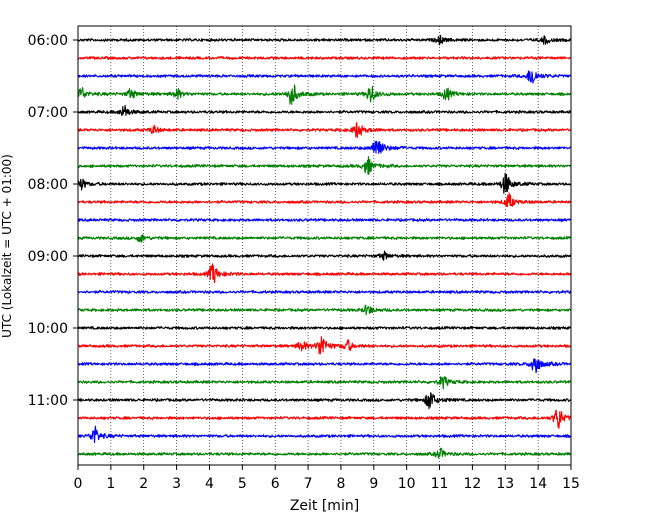 The width and height of the screenshot is (650, 520). What do you see at coordinates (110, 484) in the screenshot?
I see `x-tick-label: 1` at bounding box center [110, 484].